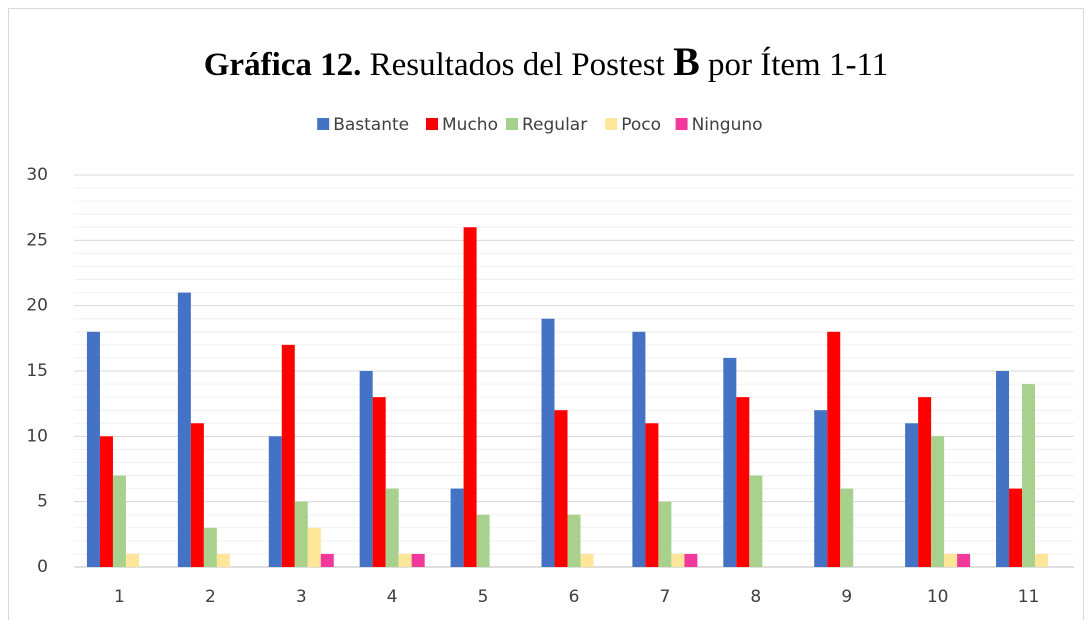 The height and width of the screenshot is (620, 1092). Describe the element at coordinates (42, 502) in the screenshot. I see `y-tick-label: 5` at that location.